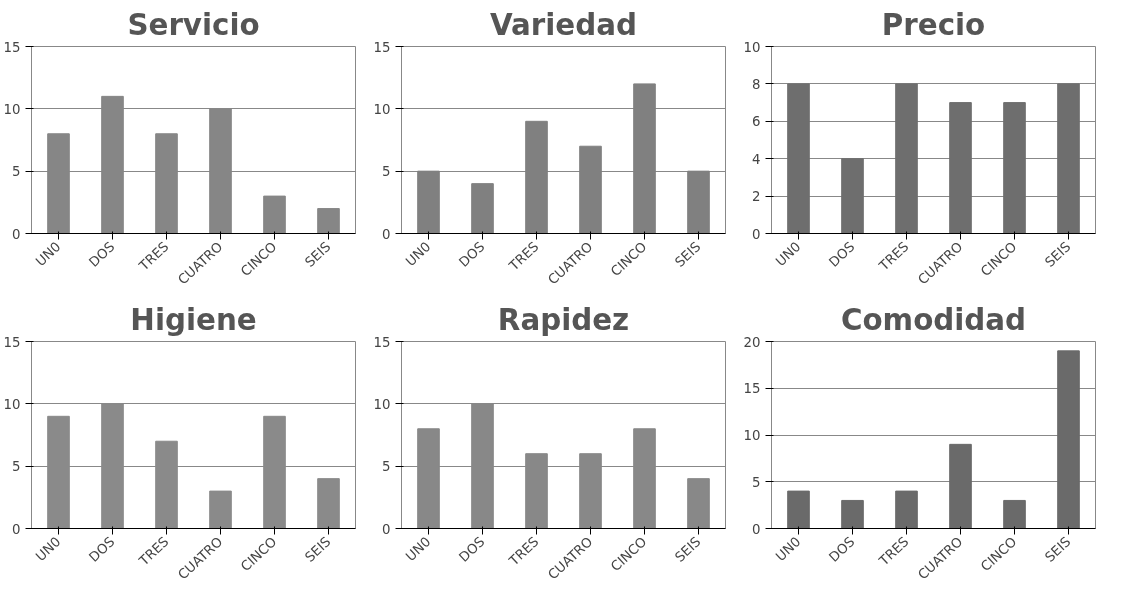  What do you see at coordinates (933, 24) in the screenshot?
I see `chart-title: Precio` at bounding box center [933, 24].